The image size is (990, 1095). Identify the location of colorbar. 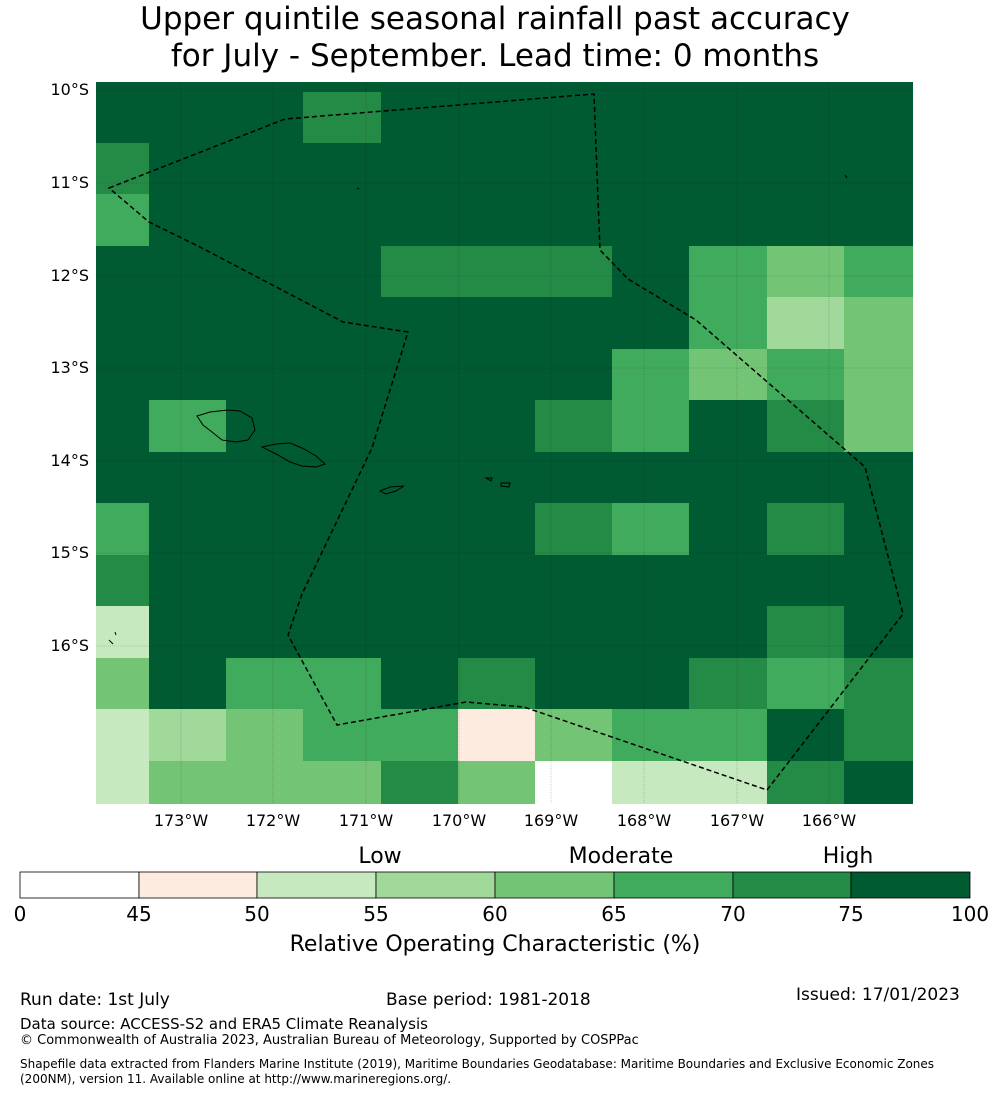
(495, 885).